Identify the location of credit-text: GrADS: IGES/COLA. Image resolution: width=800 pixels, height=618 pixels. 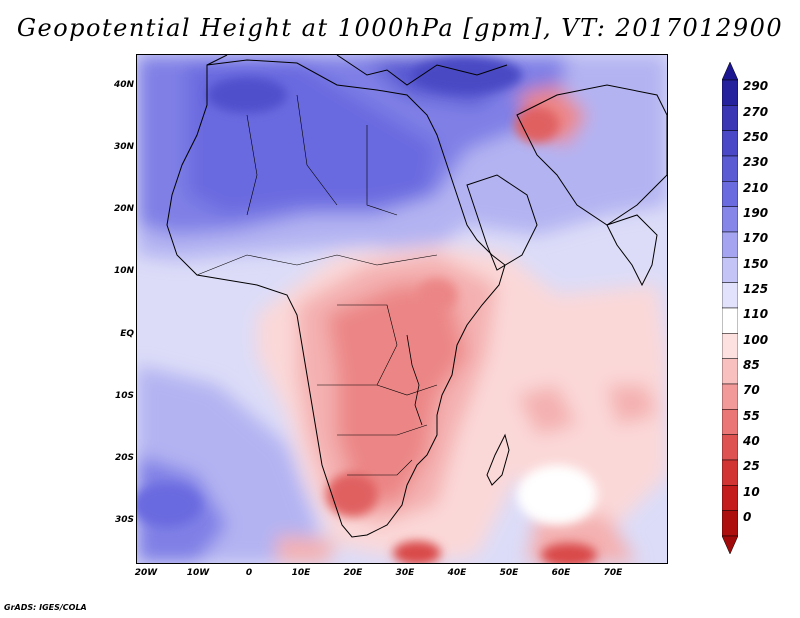
(45, 607).